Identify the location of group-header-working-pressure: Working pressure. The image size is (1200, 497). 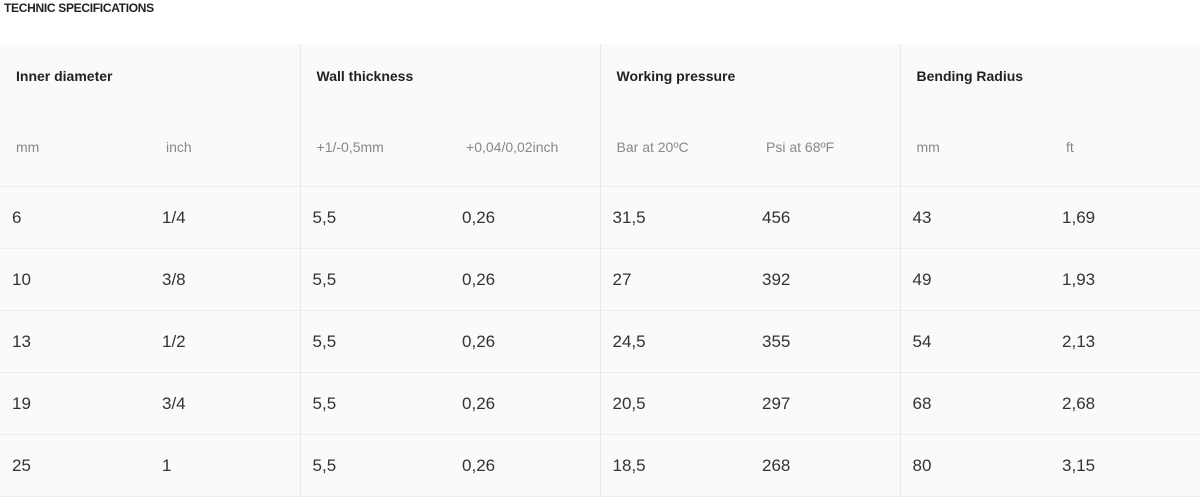
(750, 76).